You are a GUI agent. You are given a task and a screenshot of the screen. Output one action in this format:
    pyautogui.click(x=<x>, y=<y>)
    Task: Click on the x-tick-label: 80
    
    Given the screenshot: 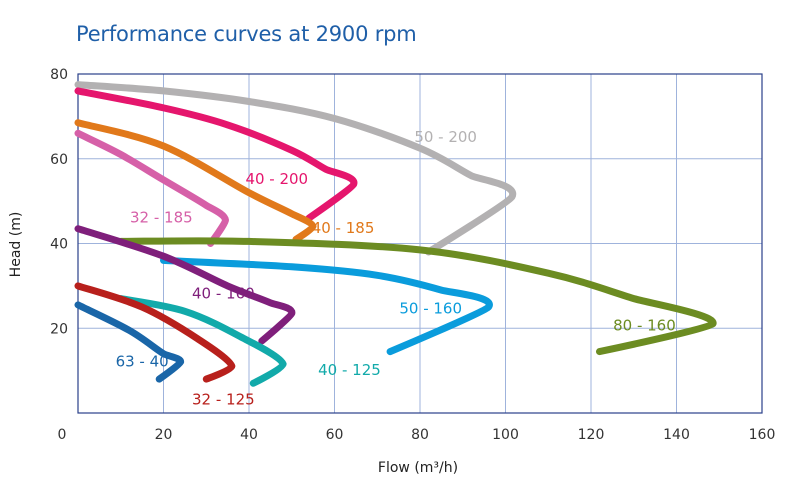 What is the action you would take?
    pyautogui.click(x=420, y=435)
    